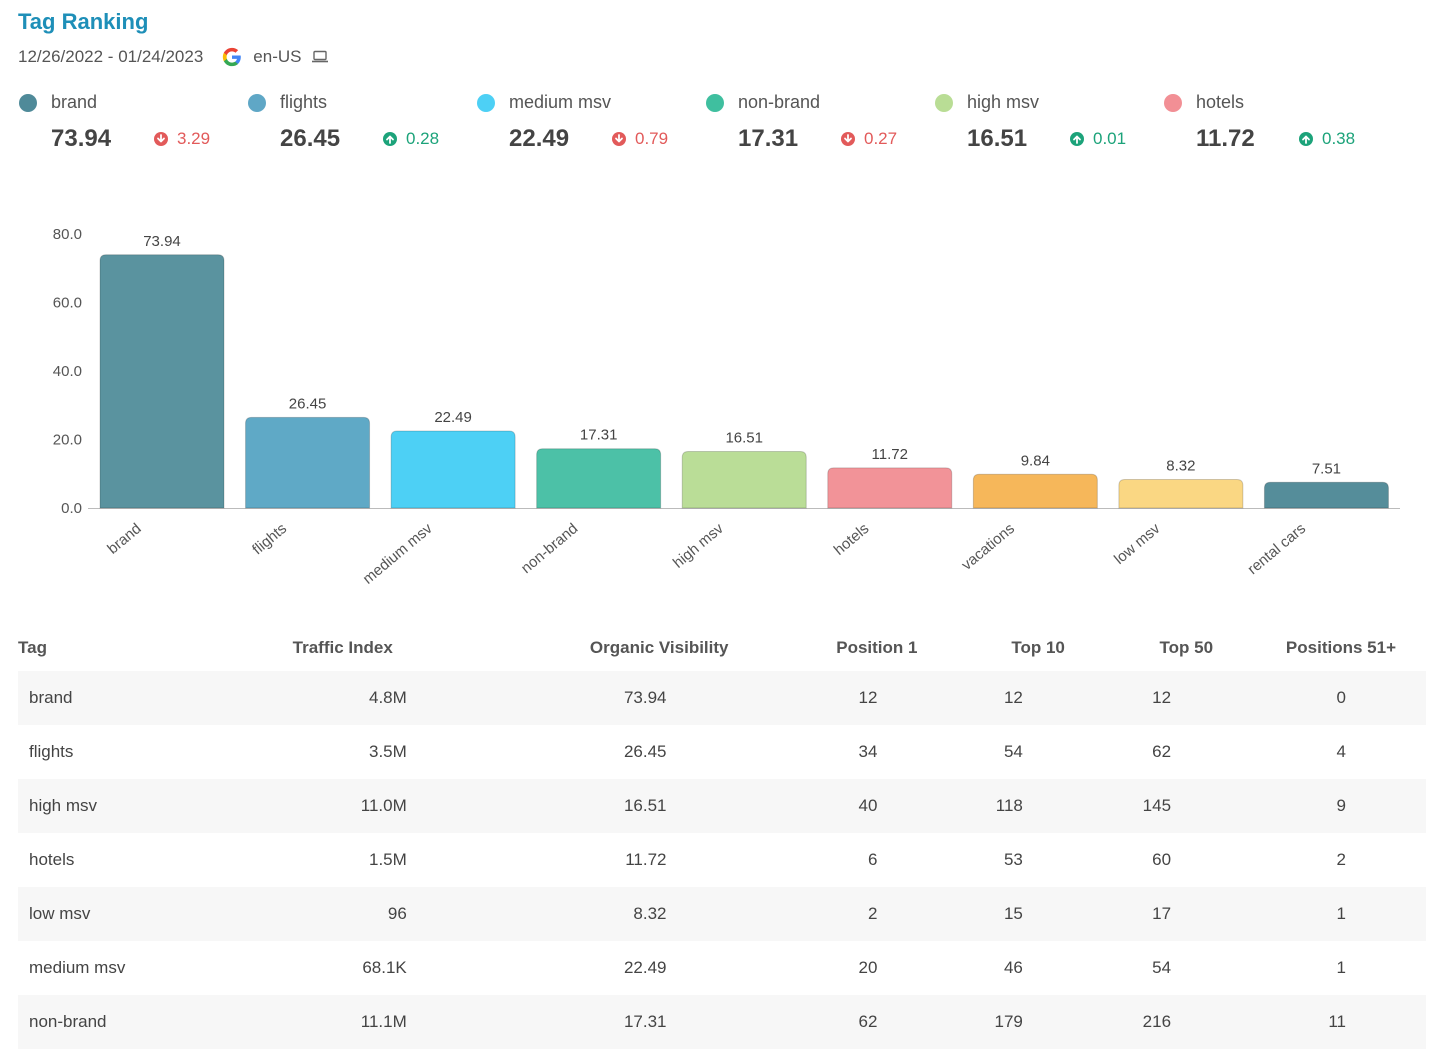  Describe the element at coordinates (1137, 544) in the screenshot. I see `x-category-label: low msv` at that location.